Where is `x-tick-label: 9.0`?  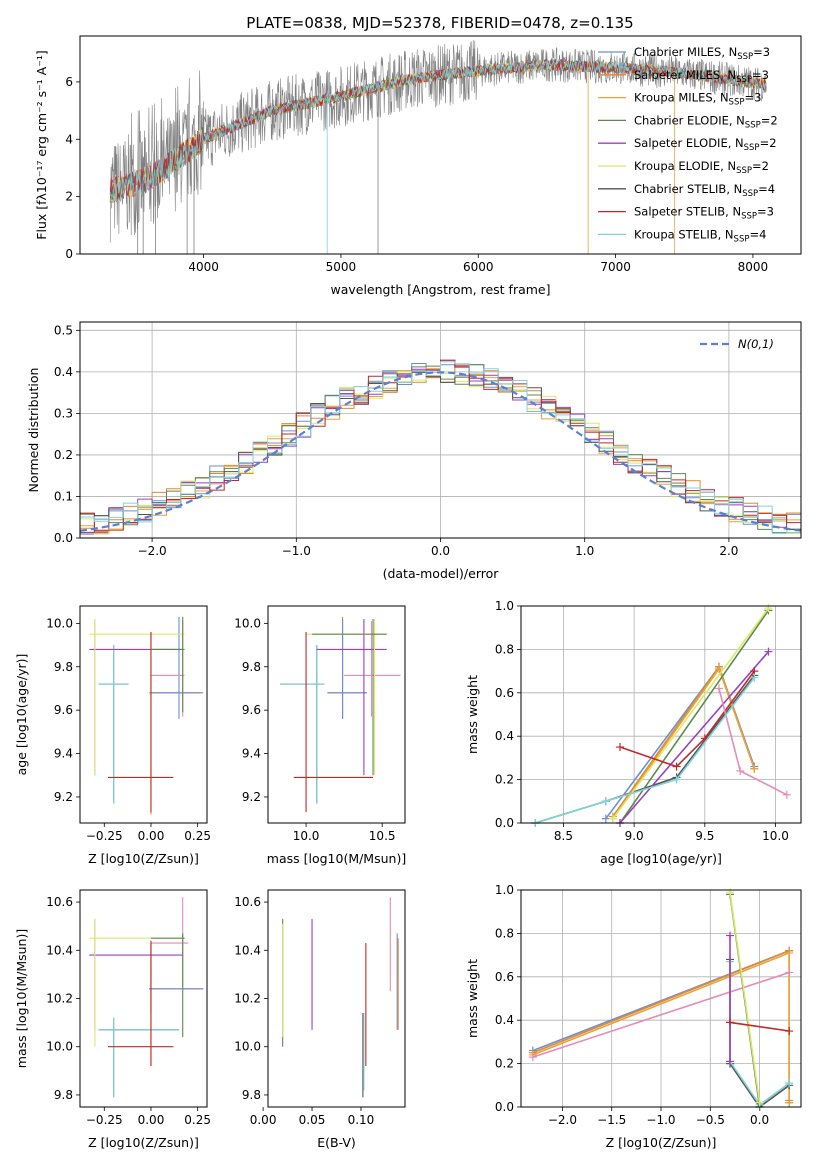 x-tick-label: 9.0 is located at coordinates (634, 836).